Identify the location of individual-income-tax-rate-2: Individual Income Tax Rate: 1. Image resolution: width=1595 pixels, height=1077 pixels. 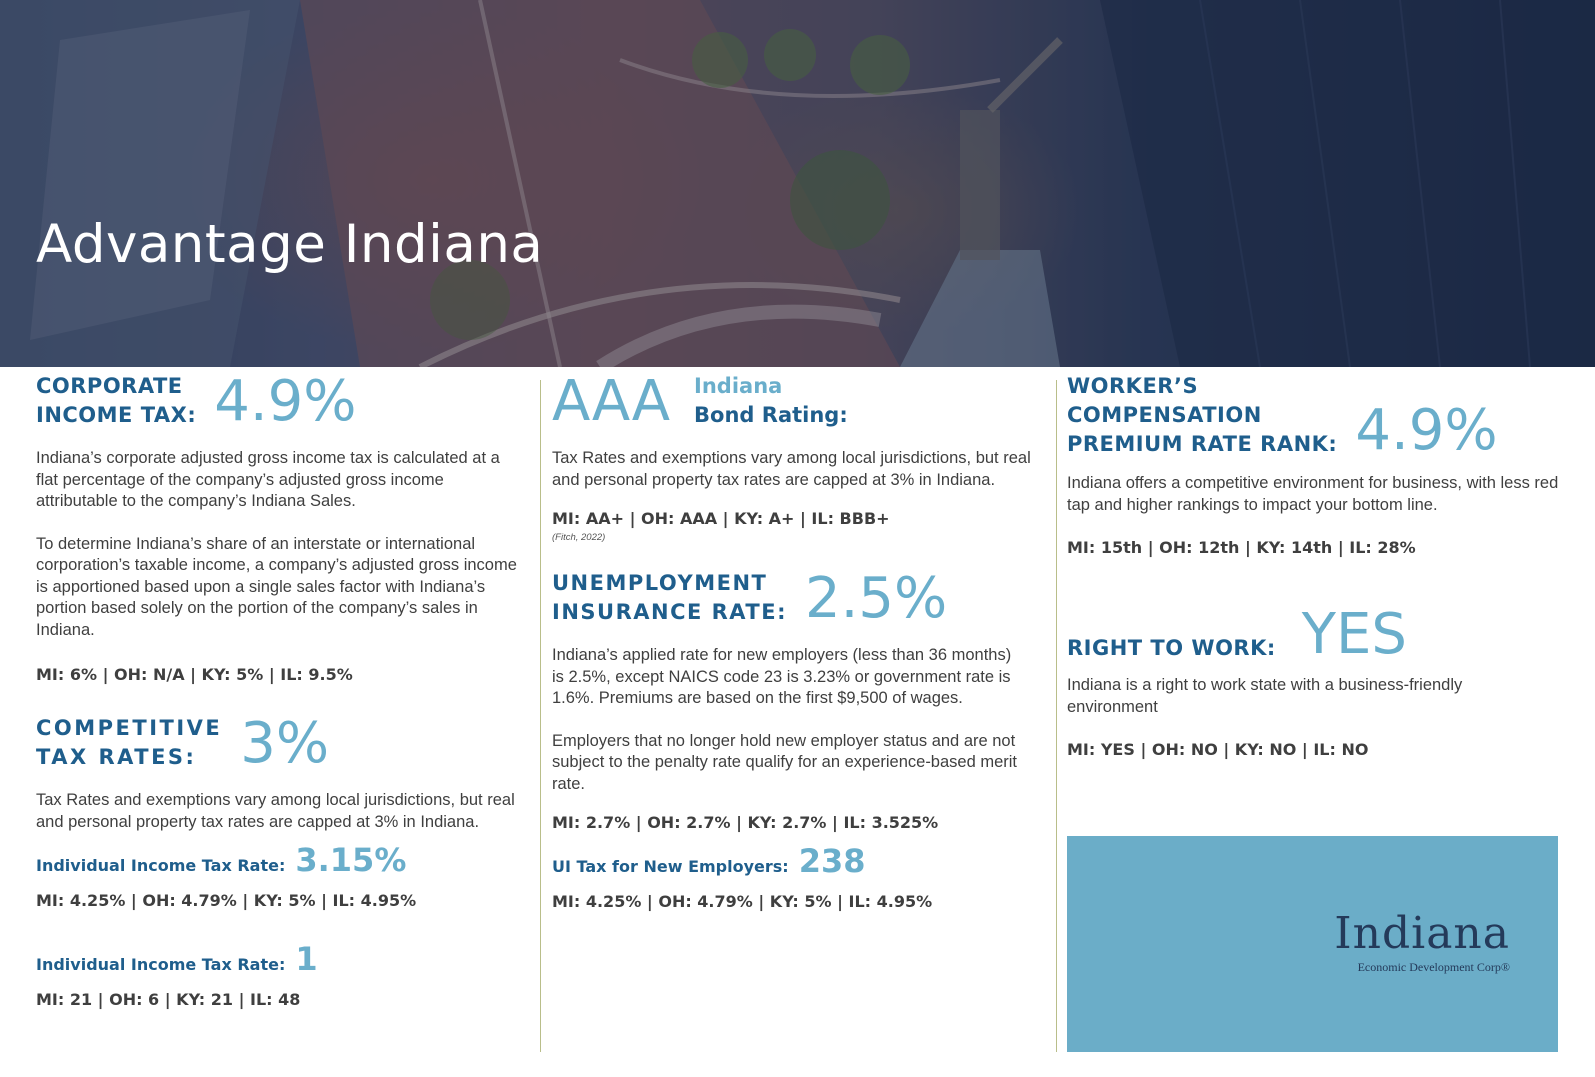
(281, 959).